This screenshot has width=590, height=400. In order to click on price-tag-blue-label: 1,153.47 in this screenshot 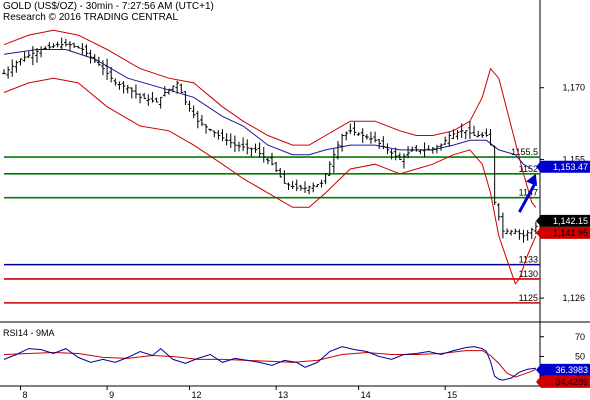, I will do `click(570, 167)`.